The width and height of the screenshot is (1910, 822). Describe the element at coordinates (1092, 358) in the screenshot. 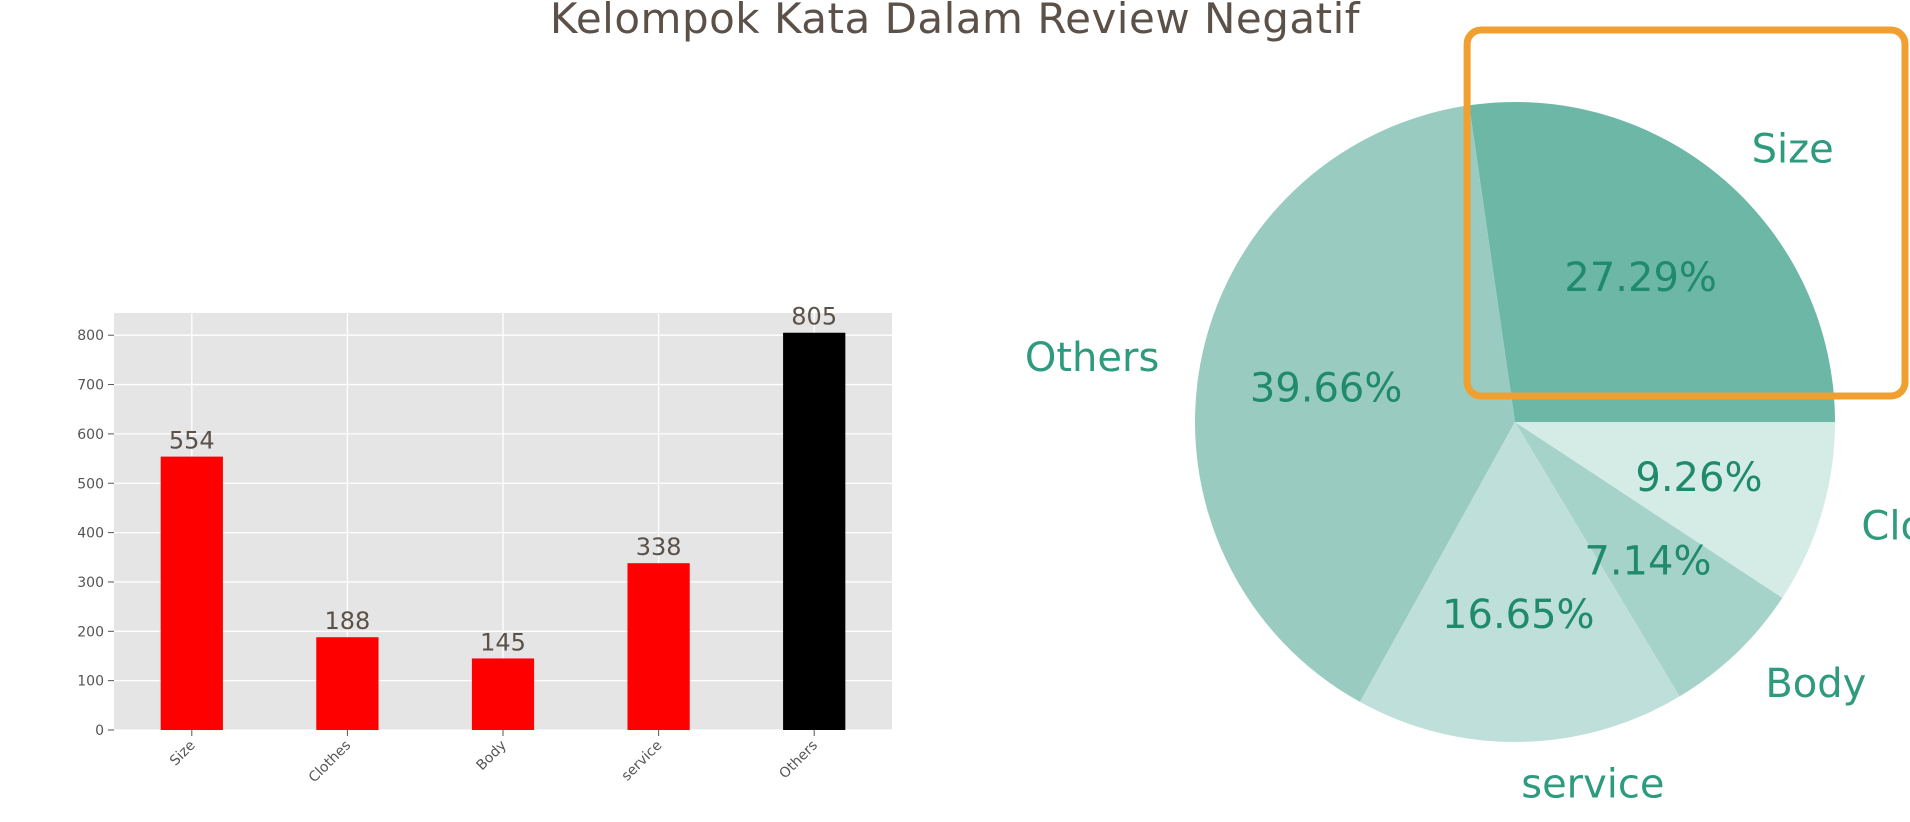

I see `pie-category-label: Others` at that location.